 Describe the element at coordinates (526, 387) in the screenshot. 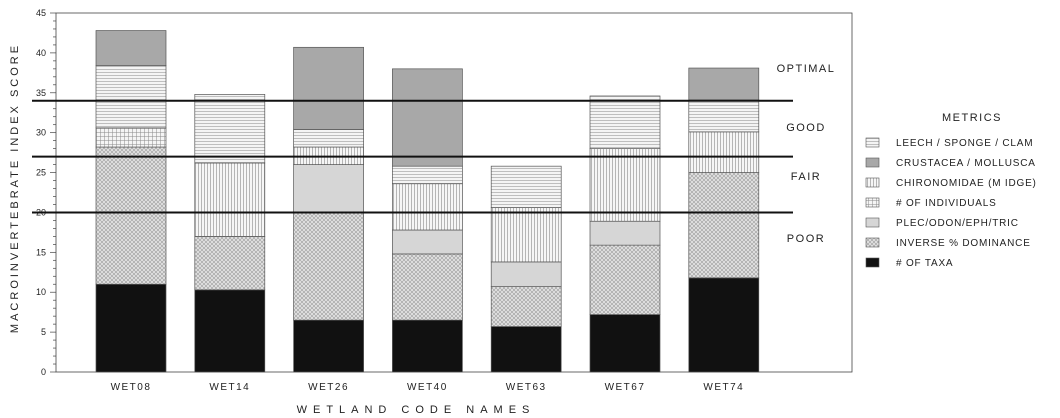

I see `x-category-label: WET63` at that location.